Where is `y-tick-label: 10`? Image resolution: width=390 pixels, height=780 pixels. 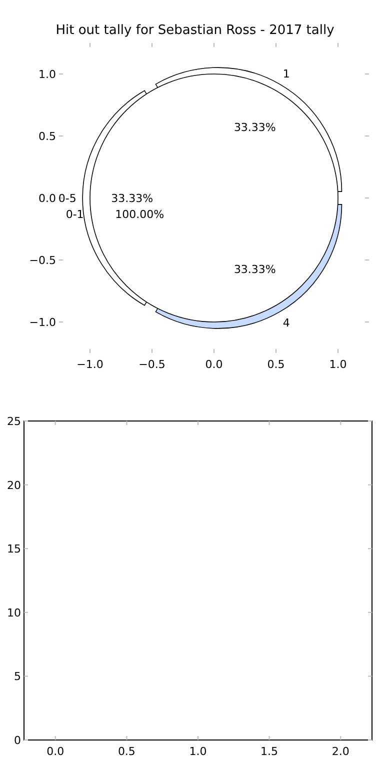
y-tick-label: 10 is located at coordinates (14, 613).